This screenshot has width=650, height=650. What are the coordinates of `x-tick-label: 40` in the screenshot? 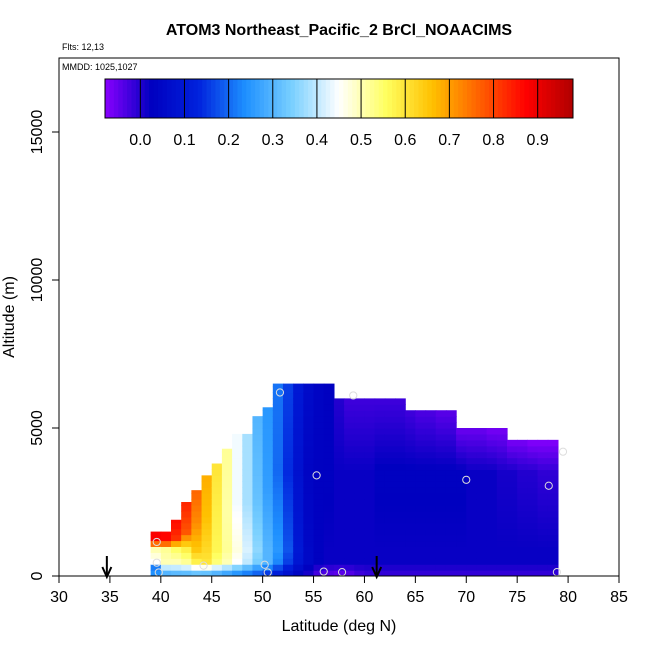 It's located at (161, 597).